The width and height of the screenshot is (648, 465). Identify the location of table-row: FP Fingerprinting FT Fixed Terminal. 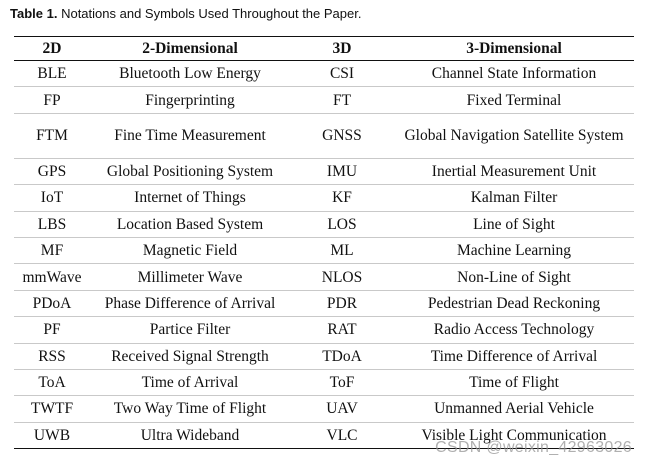
(324, 100).